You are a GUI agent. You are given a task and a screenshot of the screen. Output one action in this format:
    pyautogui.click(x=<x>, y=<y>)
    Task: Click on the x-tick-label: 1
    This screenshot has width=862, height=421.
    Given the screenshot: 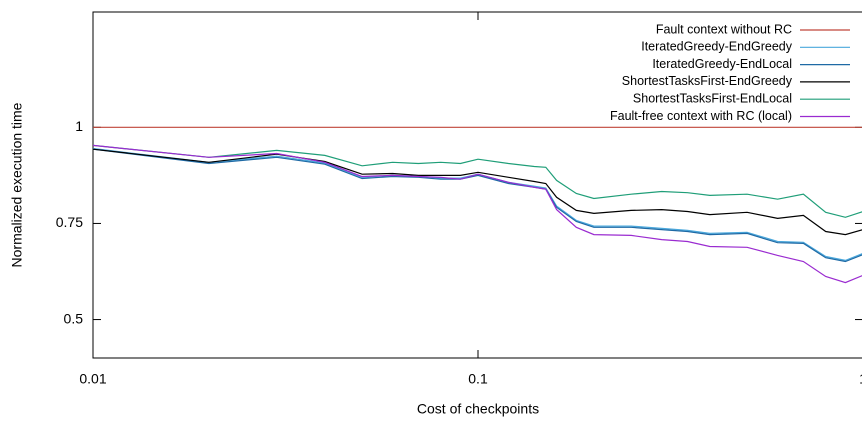 What is the action you would take?
    pyautogui.click(x=860, y=379)
    